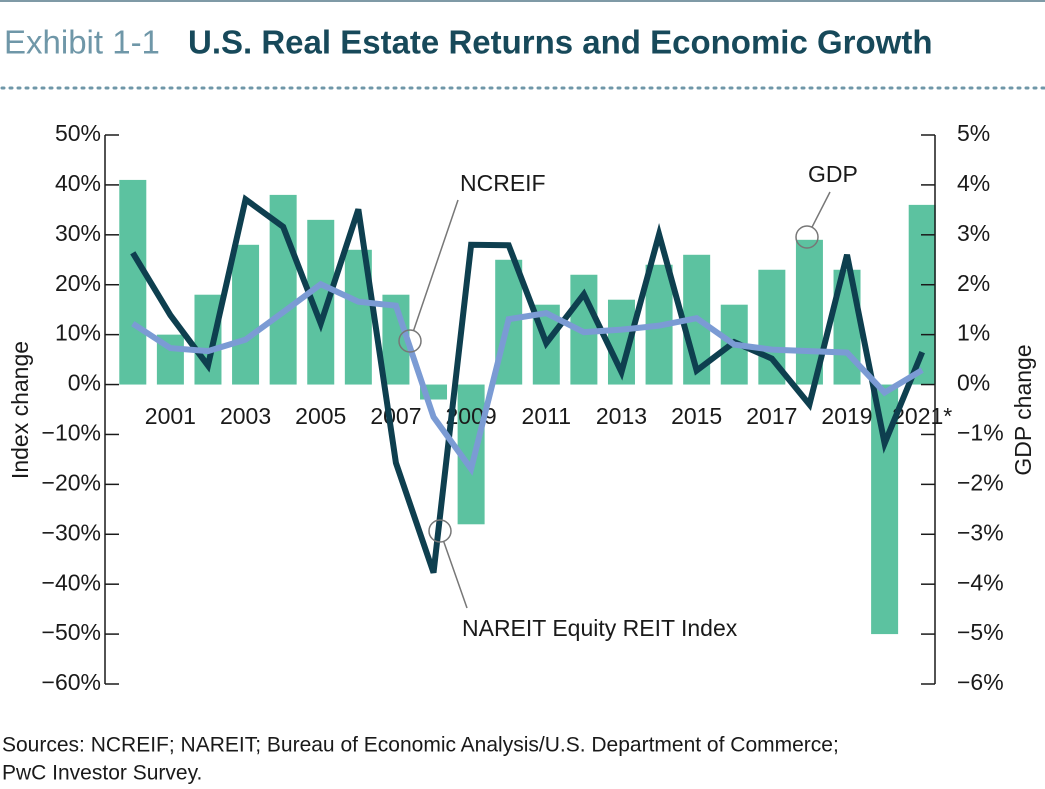  Describe the element at coordinates (973, 333) in the screenshot. I see `y2-tick-label: 1%` at that location.